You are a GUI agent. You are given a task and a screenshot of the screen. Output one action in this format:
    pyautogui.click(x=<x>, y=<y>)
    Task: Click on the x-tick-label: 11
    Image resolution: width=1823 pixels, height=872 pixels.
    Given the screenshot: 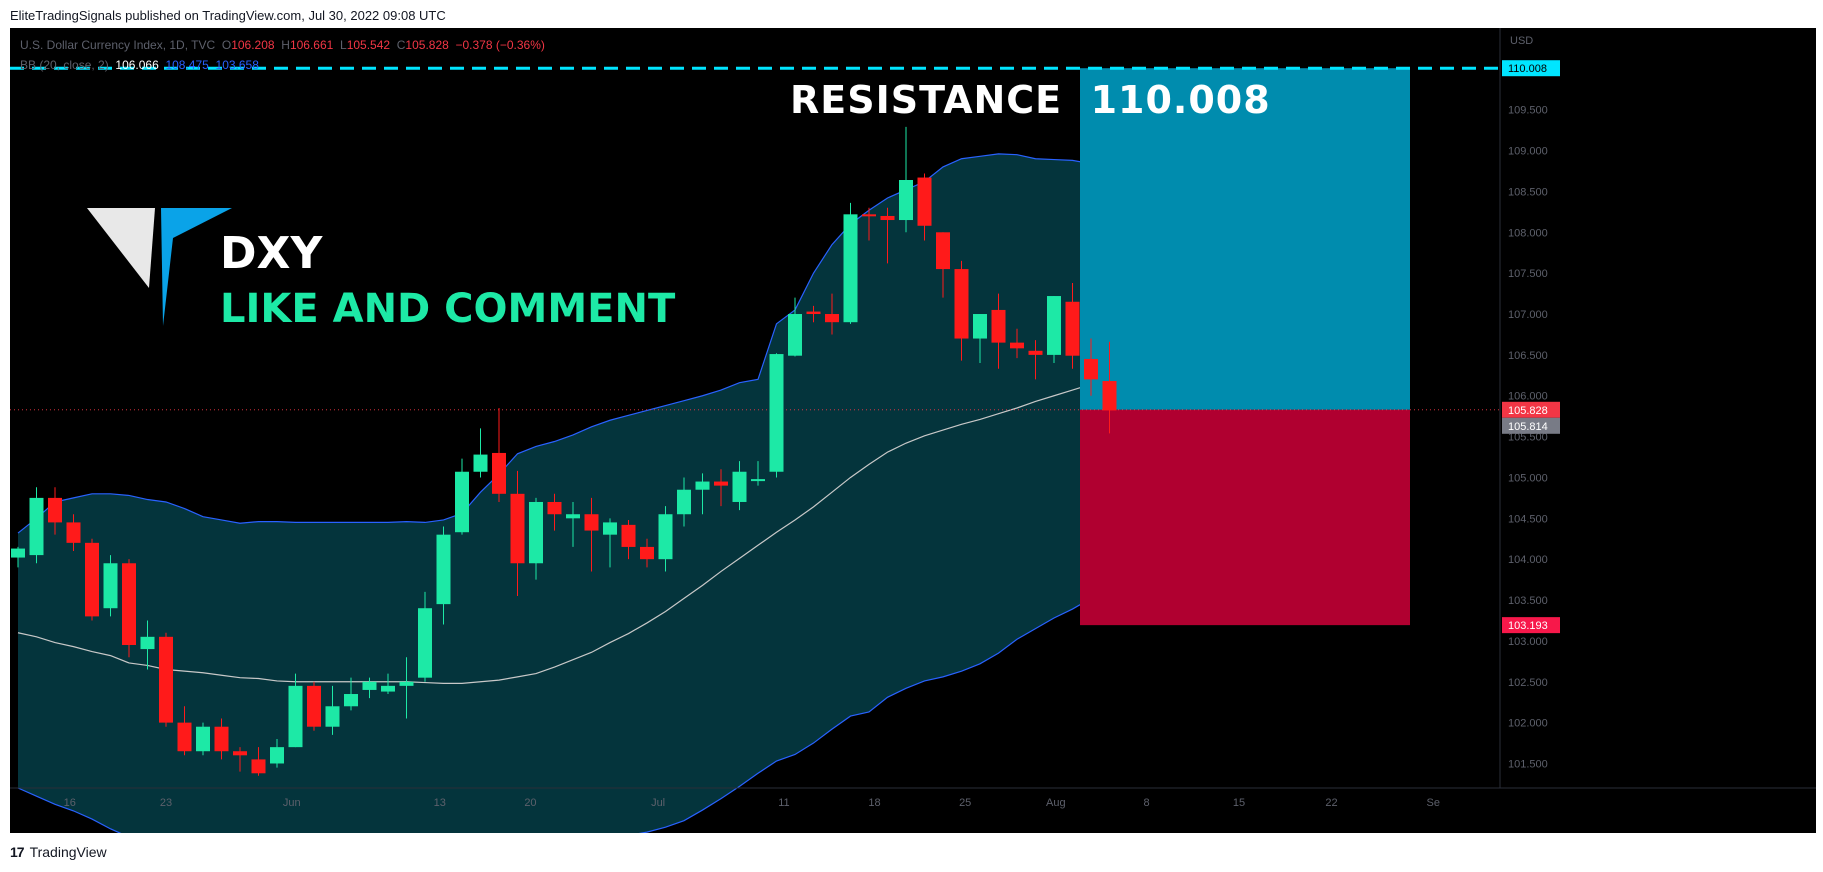 What is the action you would take?
    pyautogui.click(x=783, y=803)
    